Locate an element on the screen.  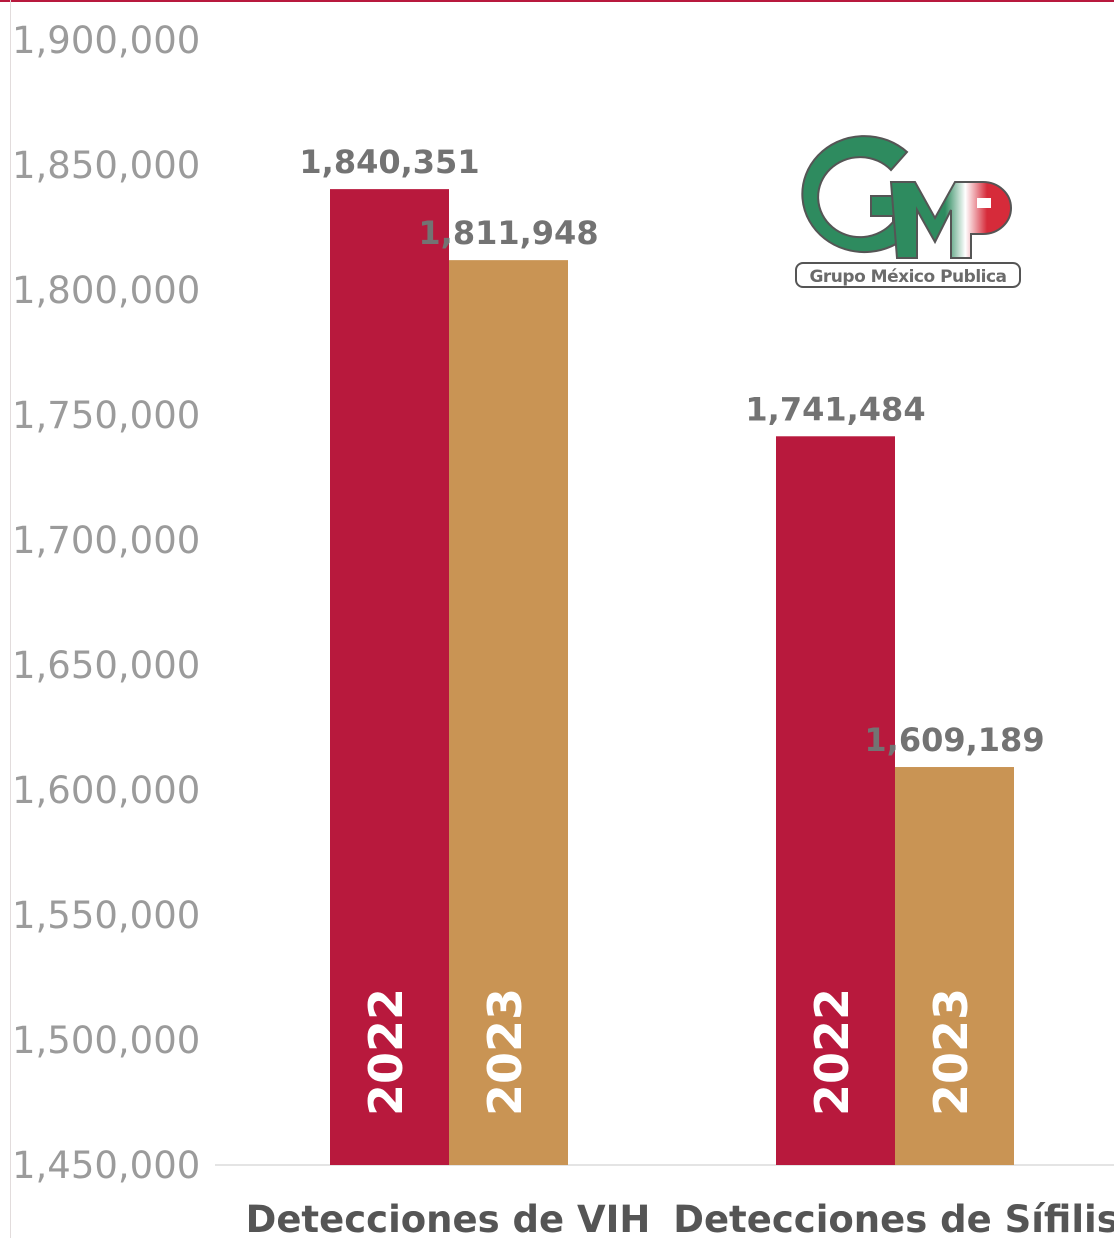
y-tick-label: 1,850,000 is located at coordinates (106, 165).